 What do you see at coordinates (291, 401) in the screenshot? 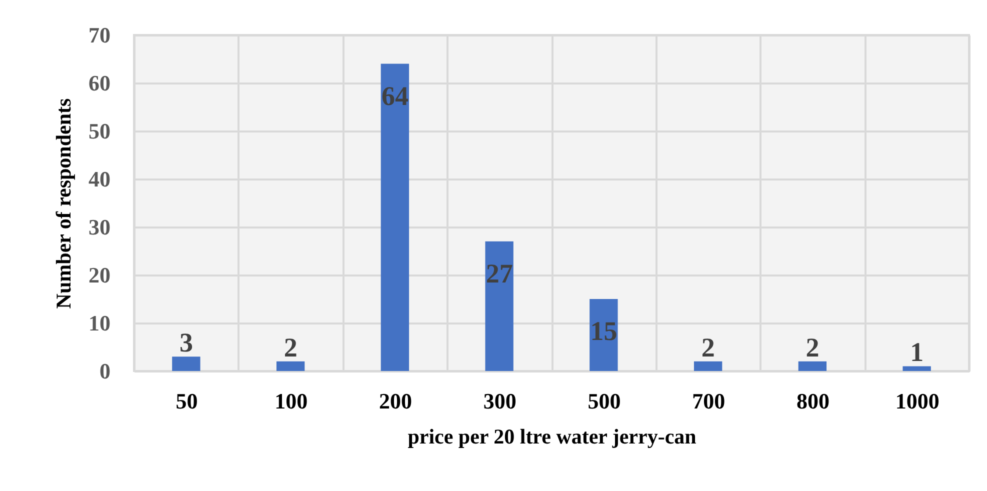
I see `x-tick-label: 100` at bounding box center [291, 401].